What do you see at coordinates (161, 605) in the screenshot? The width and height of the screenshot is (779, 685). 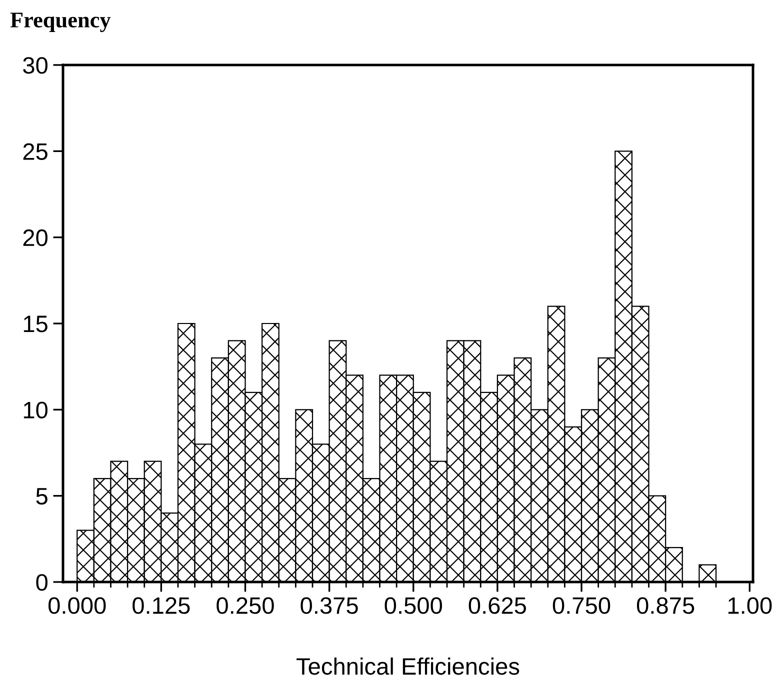 I see `x-tick-label: 0.125` at bounding box center [161, 605].